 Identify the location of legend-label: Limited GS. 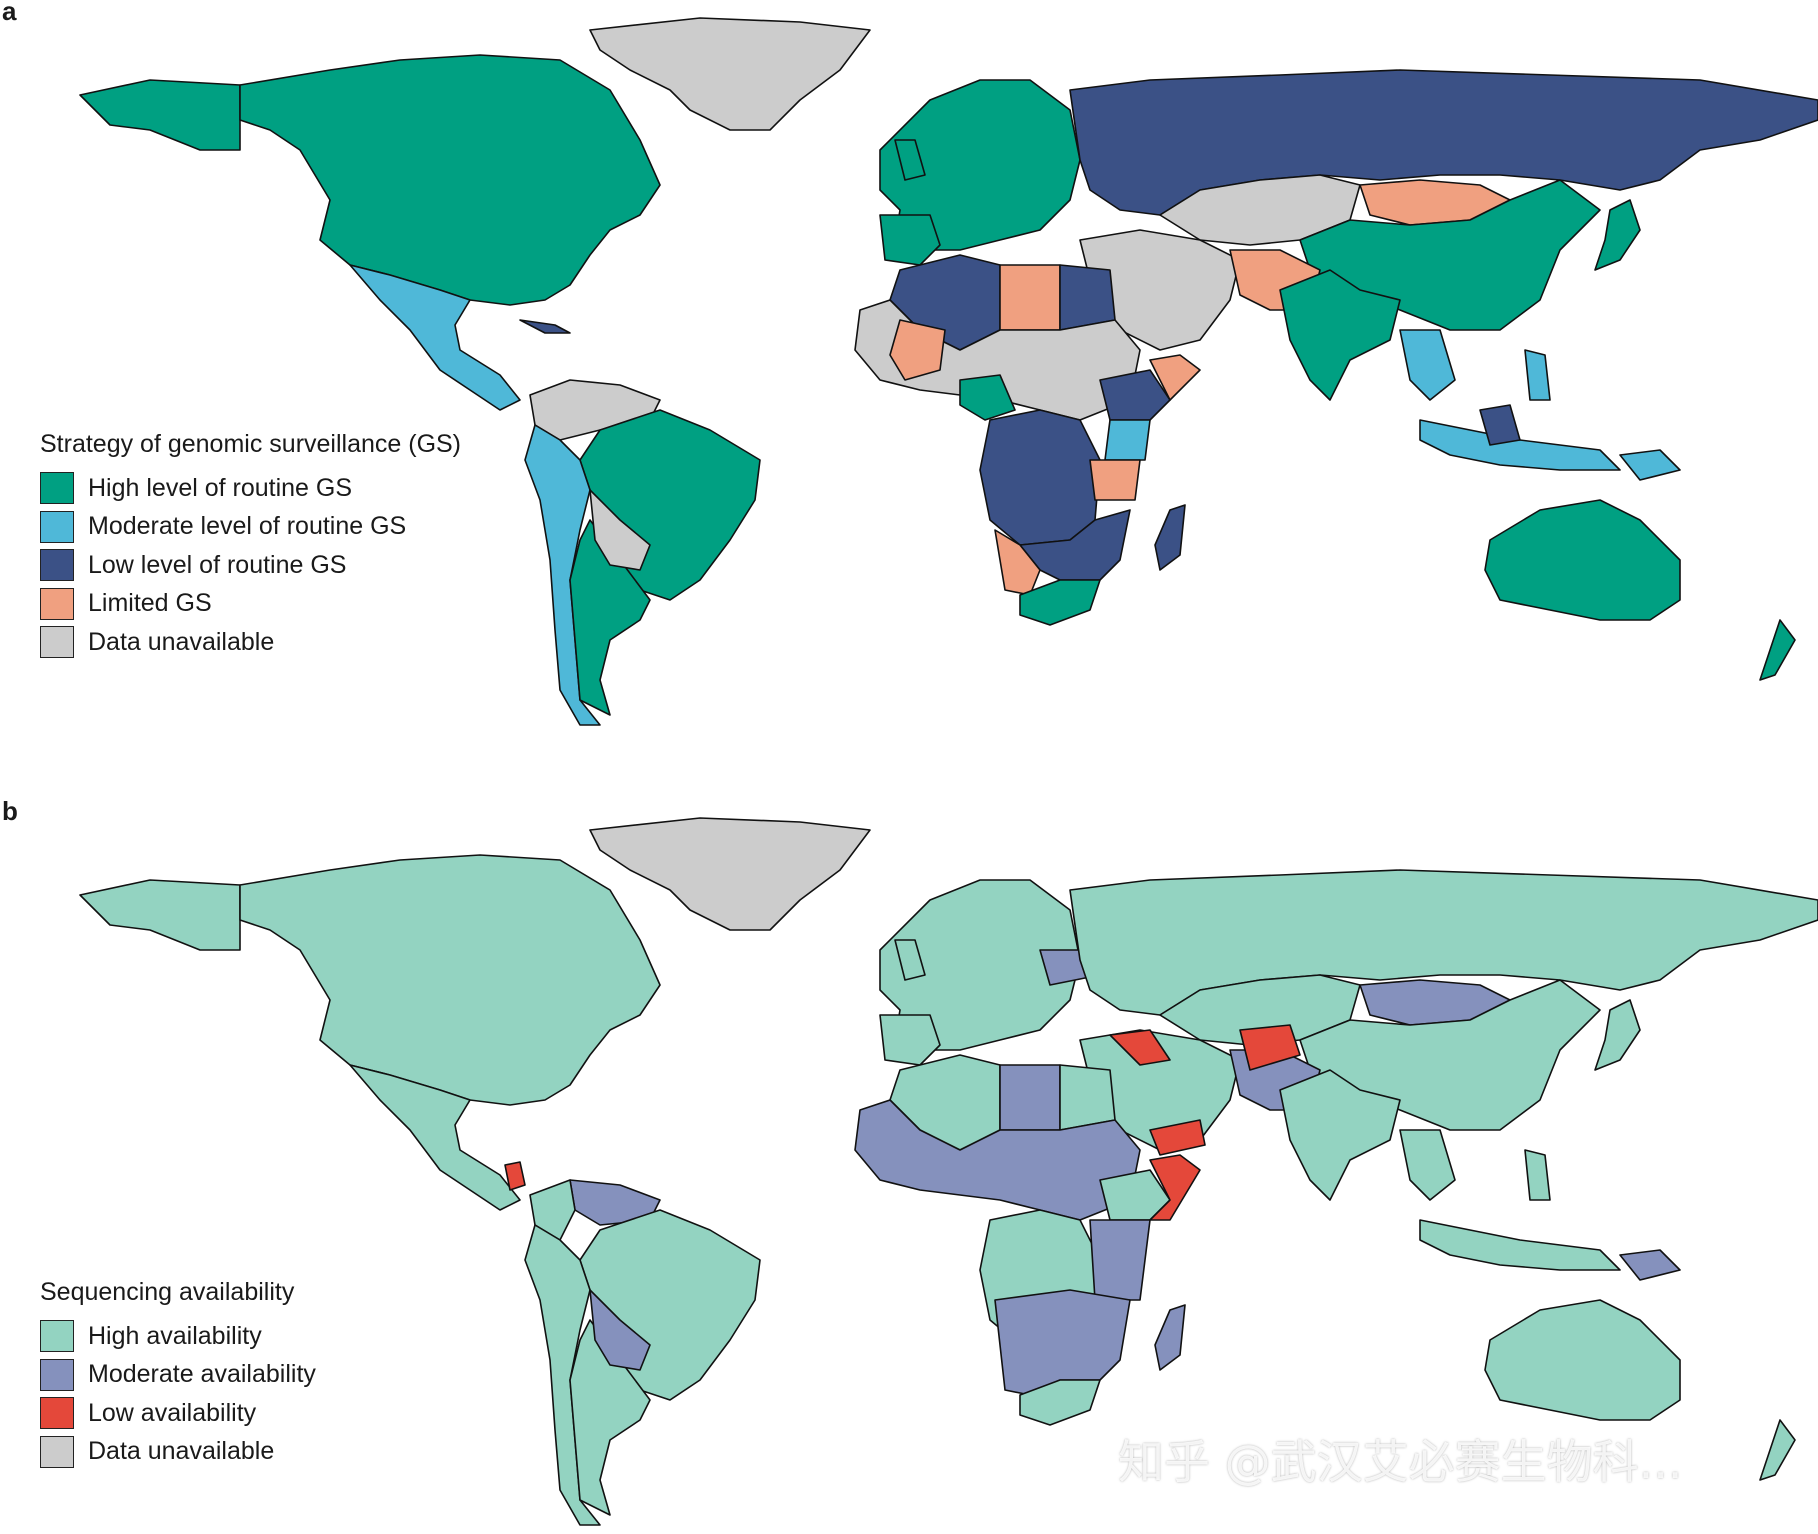
(150, 603).